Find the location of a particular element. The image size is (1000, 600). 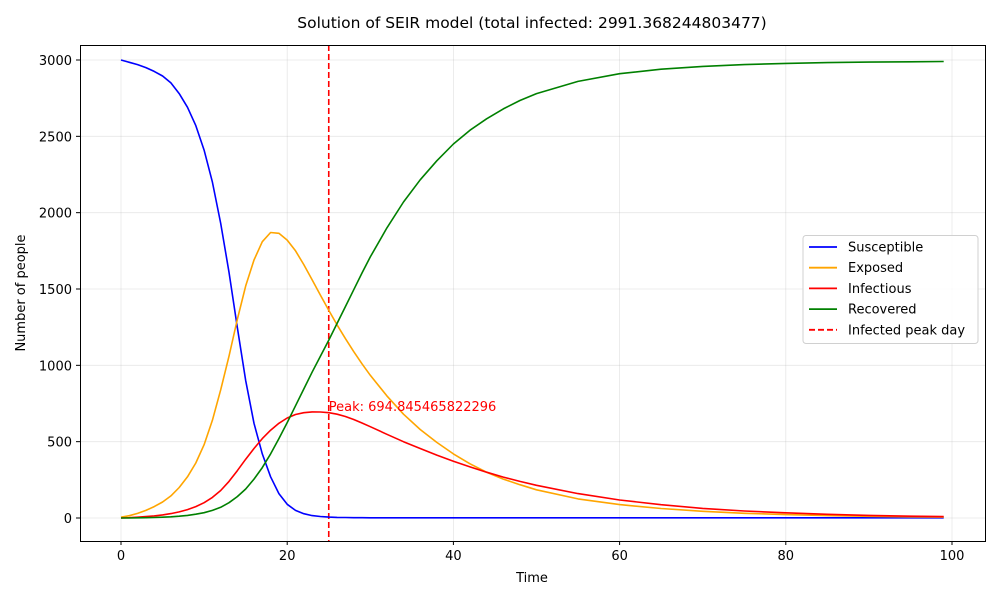

y-tick-label: 2000 is located at coordinates (55, 214).